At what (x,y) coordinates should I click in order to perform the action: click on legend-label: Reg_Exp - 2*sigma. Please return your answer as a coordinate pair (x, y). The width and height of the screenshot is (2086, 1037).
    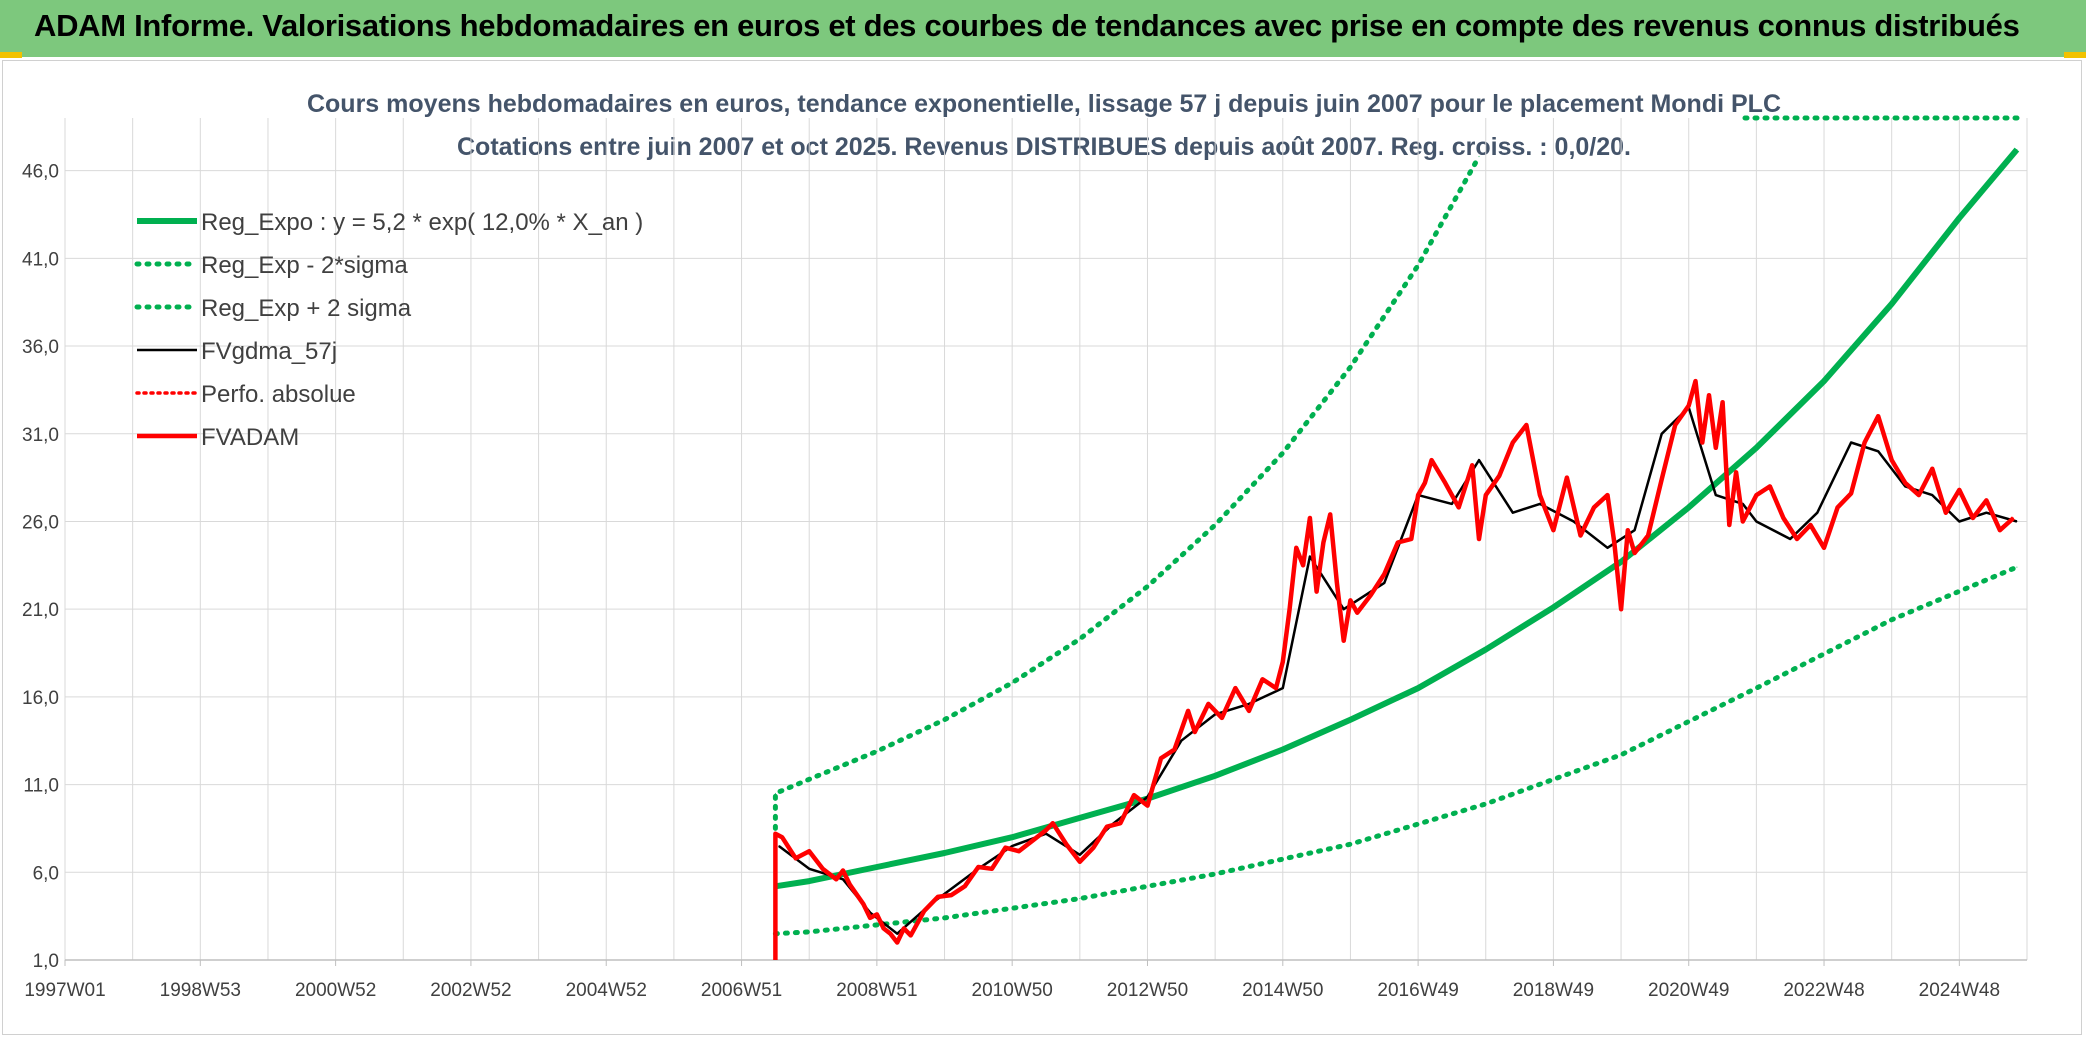
    Looking at the image, I should click on (304, 265).